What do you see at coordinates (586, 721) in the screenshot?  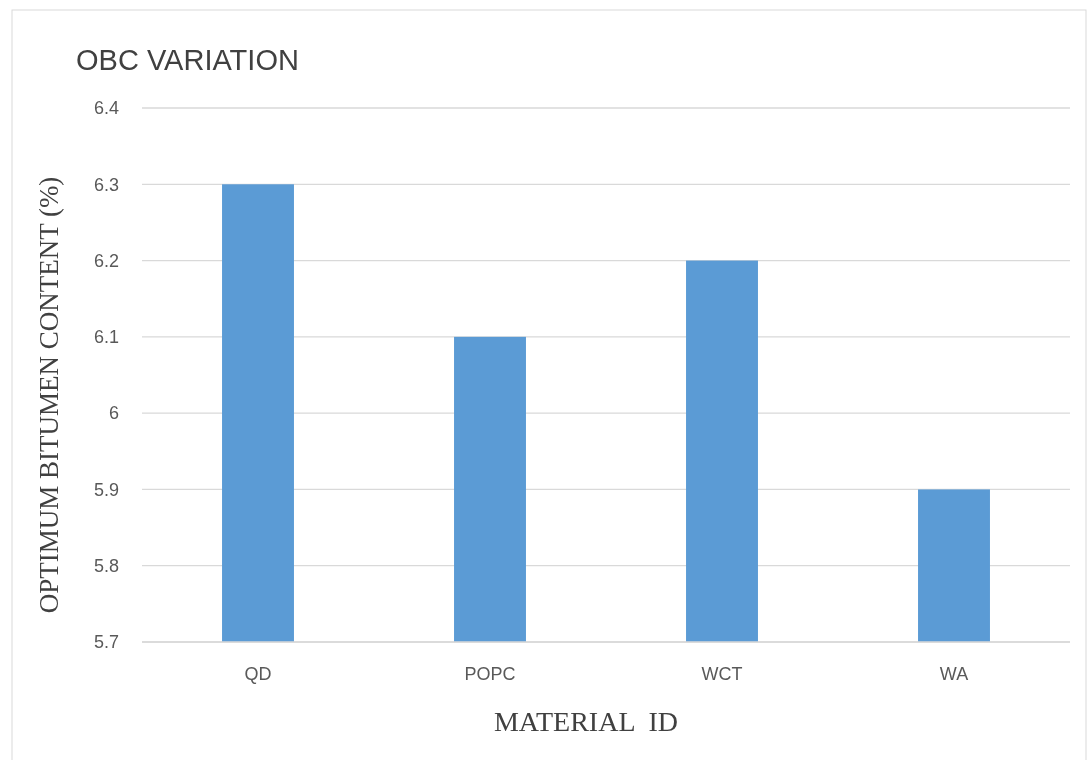 I see `x-axis-title: MATERIAL ID` at bounding box center [586, 721].